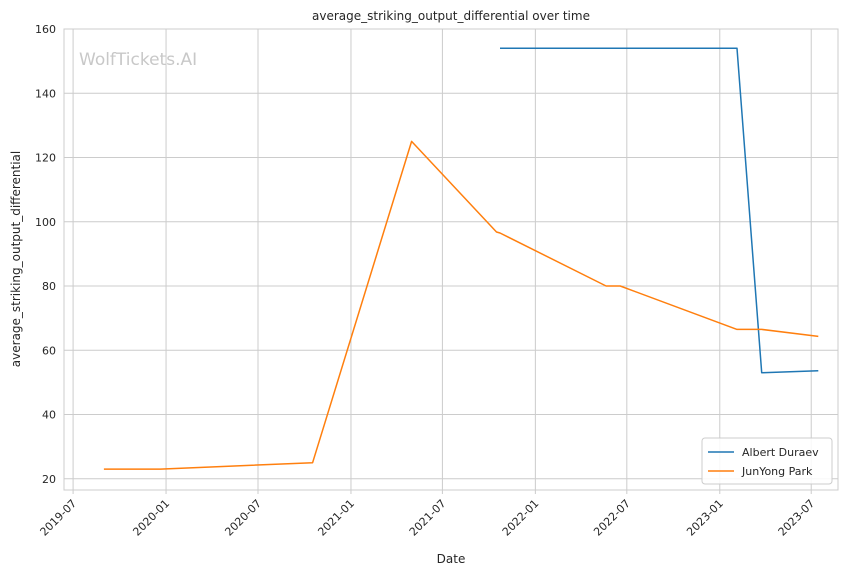  What do you see at coordinates (49, 479) in the screenshot?
I see `y-tick-label: 20` at bounding box center [49, 479].